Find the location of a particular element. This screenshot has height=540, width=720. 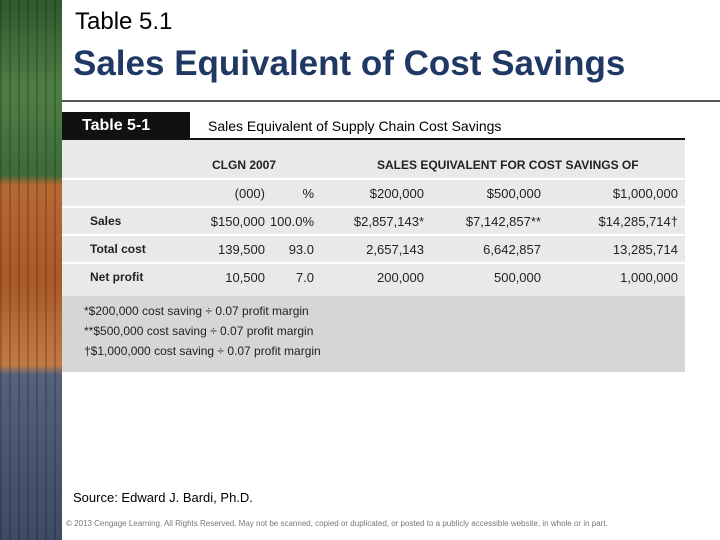

table-cell: 1,000,000 is located at coordinates (649, 277).